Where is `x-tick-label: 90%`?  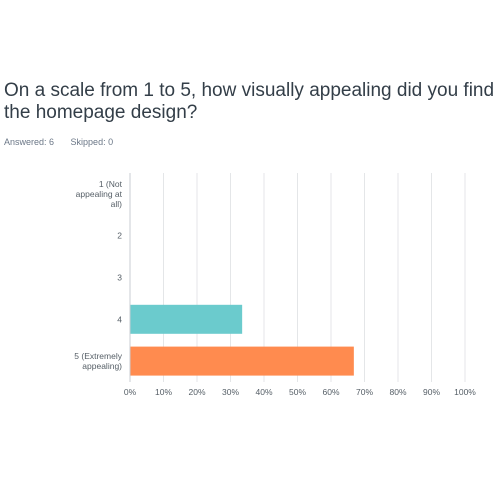 x-tick-label: 90% is located at coordinates (431, 392).